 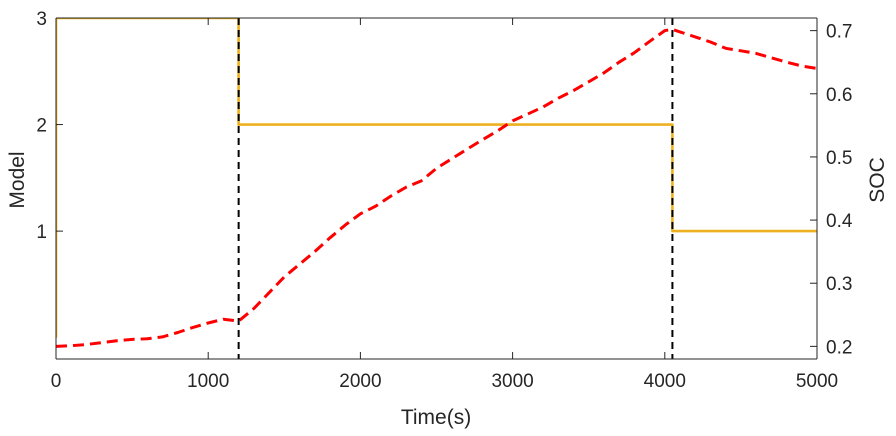 What do you see at coordinates (839, 95) in the screenshot?
I see `right-y-tick-label: 0.6` at bounding box center [839, 95].